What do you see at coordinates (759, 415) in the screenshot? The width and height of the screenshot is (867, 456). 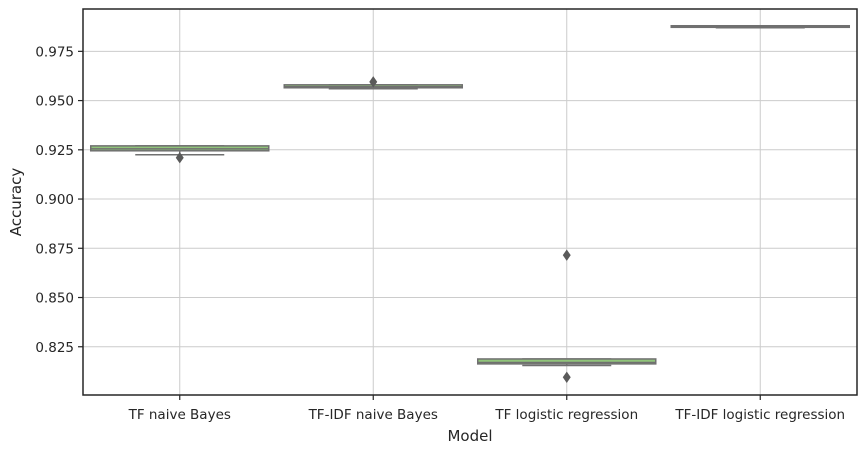 I see `x-tick-label: TF-IDF logistic regression` at bounding box center [759, 415].